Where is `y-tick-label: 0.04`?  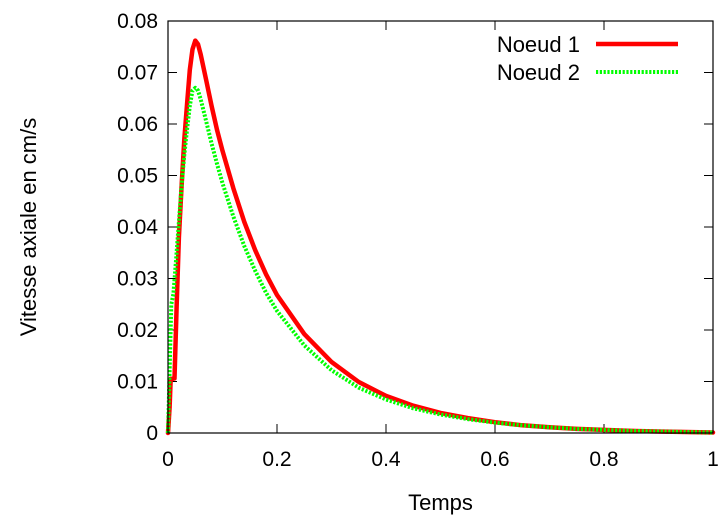 y-tick-label: 0.04 is located at coordinates (137, 227).